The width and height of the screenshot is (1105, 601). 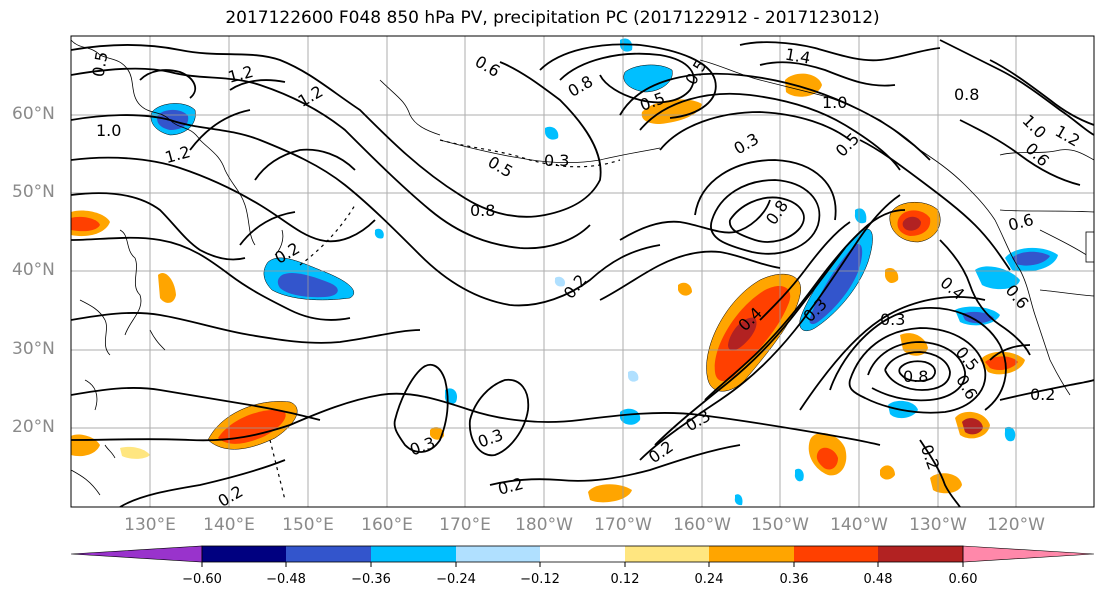 I want to click on colorbar, so click(x=582, y=556).